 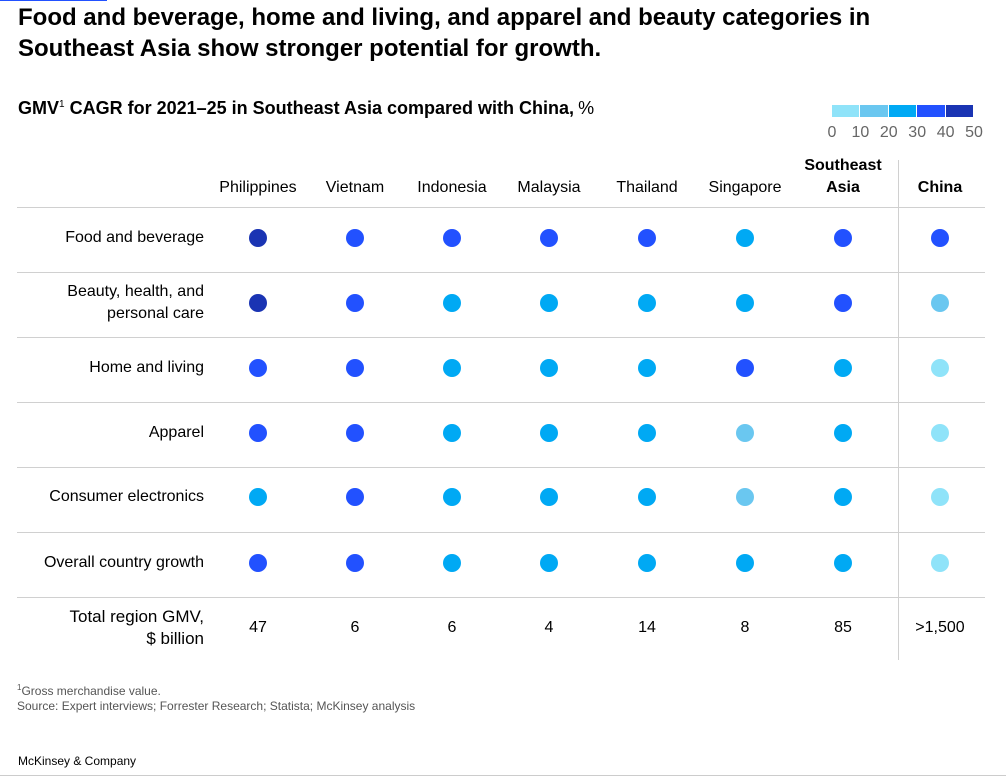 What do you see at coordinates (843, 627) in the screenshot?
I see `gmv-value: 85` at bounding box center [843, 627].